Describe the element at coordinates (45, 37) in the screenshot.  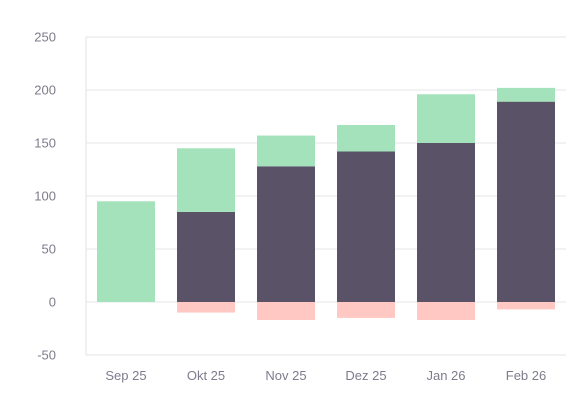
I see `y-tick-label: 250` at that location.